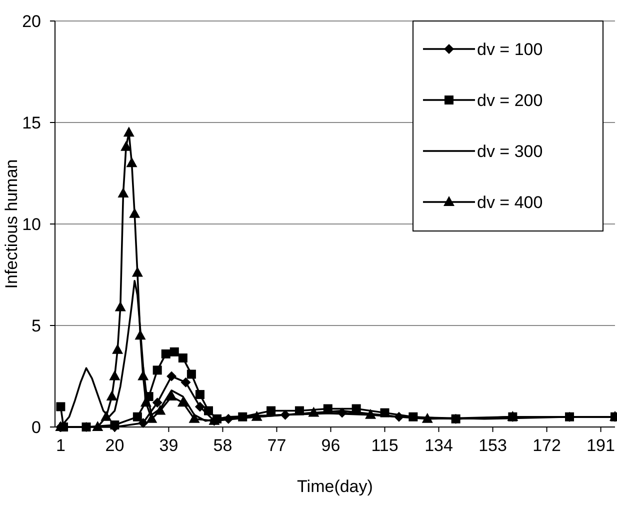 This screenshot has width=617, height=511. I want to click on y-tick-label: 10, so click(31, 224).